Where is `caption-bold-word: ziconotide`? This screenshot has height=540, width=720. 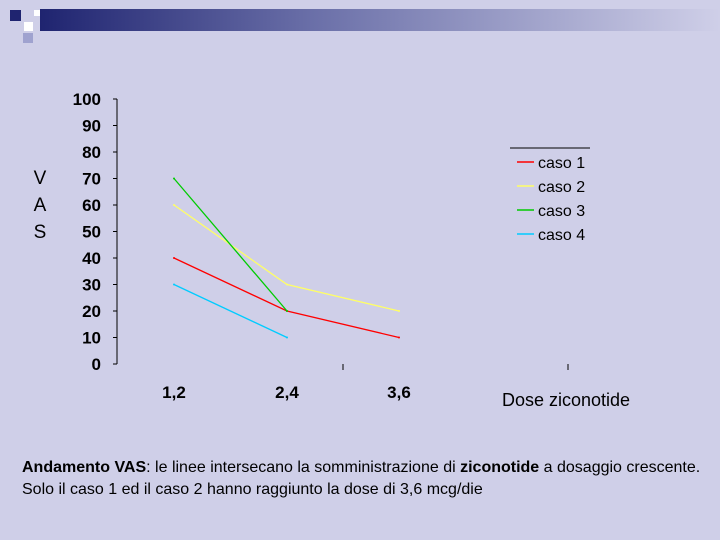 caption-bold-word: ziconotide is located at coordinates (500, 467).